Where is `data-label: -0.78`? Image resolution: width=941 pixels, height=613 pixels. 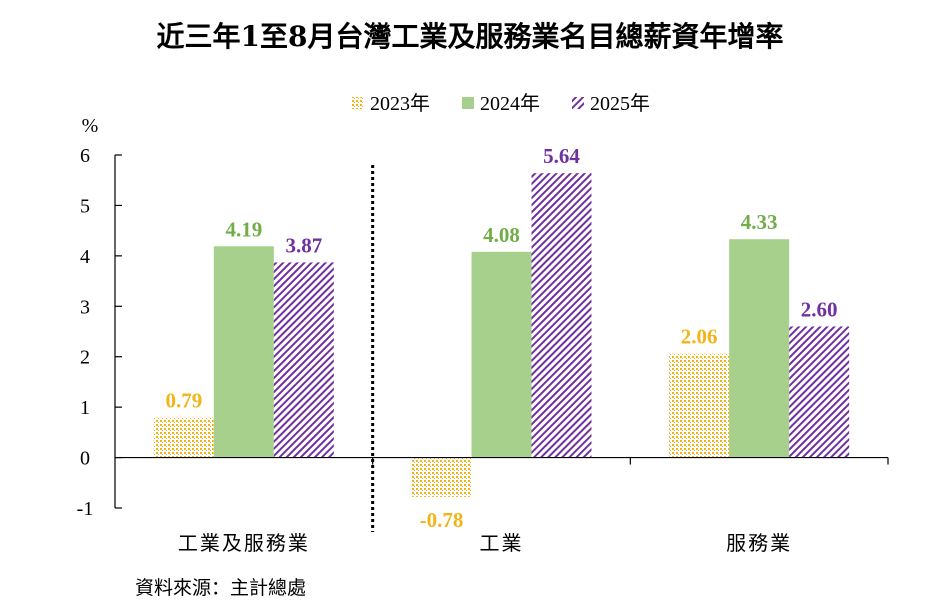 data-label: -0.78 is located at coordinates (442, 520).